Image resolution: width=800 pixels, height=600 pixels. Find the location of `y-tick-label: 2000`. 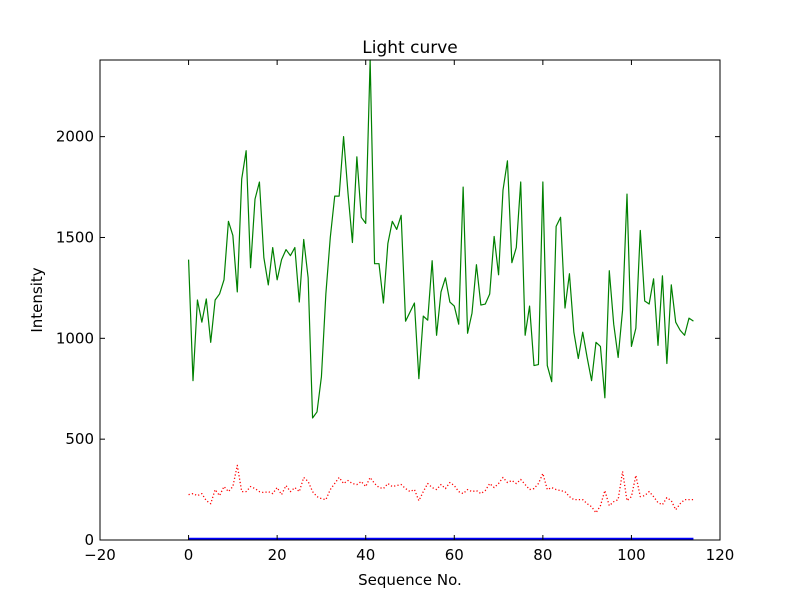

y-tick-label: 2000 is located at coordinates (75, 137).